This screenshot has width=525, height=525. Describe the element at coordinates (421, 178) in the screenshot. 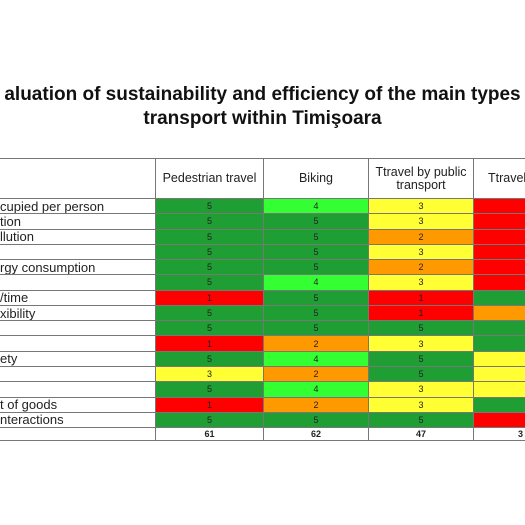

I see `column-header: Ttravel by public transport` at that location.